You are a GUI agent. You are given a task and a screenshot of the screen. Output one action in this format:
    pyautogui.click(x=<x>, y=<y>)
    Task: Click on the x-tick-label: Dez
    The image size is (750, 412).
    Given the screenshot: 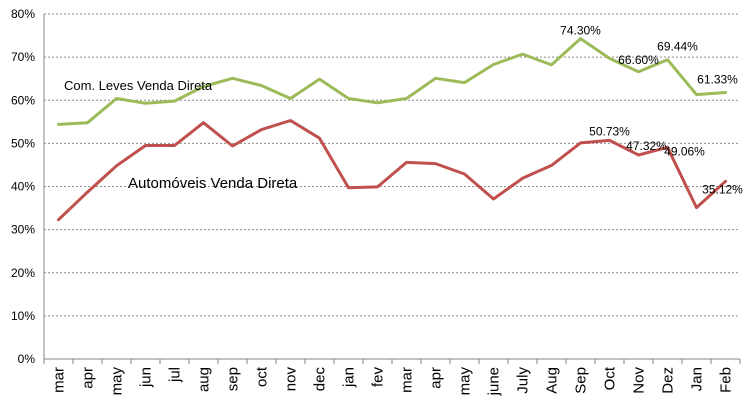 What is the action you would take?
    pyautogui.click(x=668, y=380)
    